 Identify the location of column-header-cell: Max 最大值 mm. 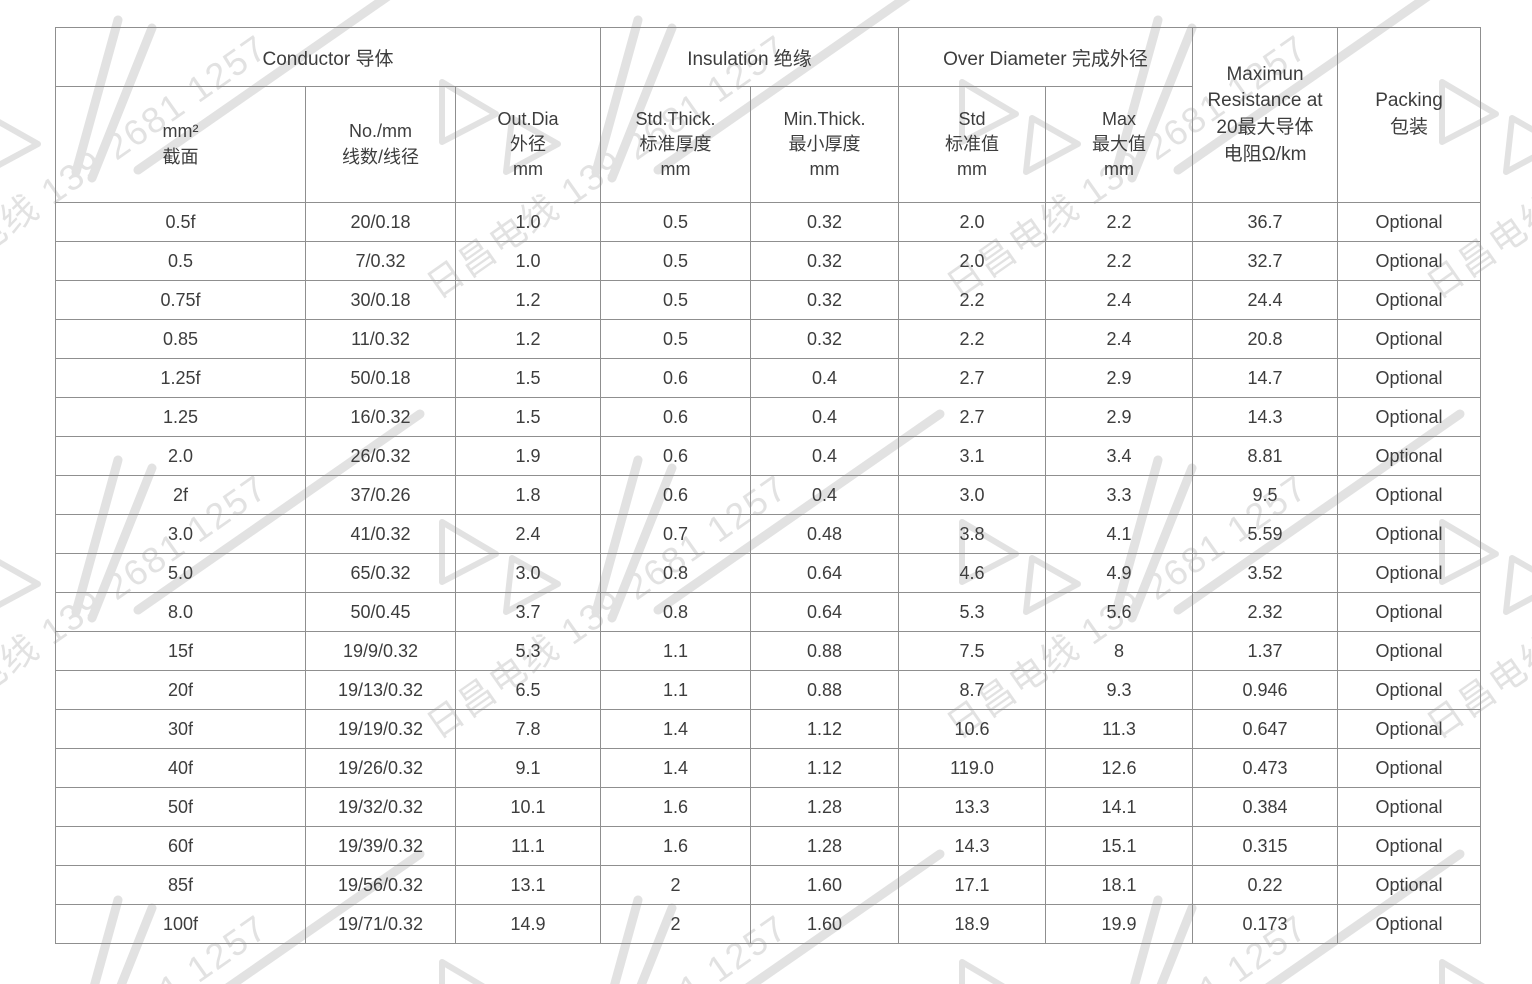
(1119, 144).